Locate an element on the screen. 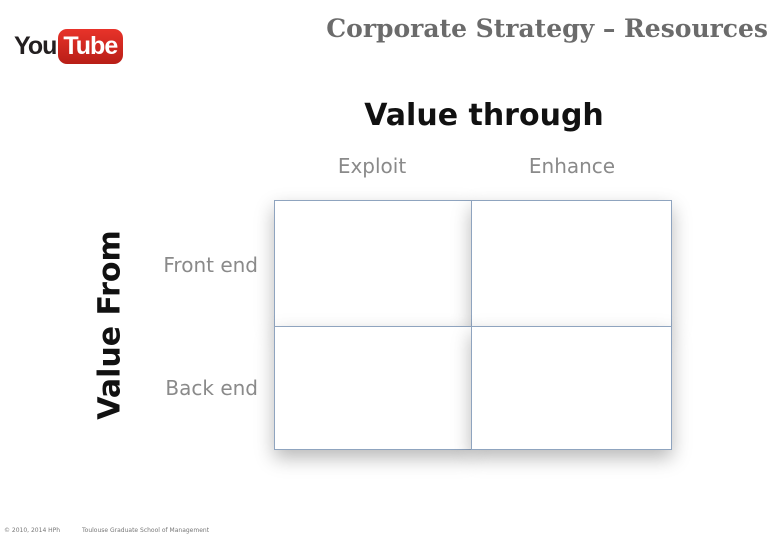 The width and height of the screenshot is (780, 540). matrix-cell-front-enhance is located at coordinates (571, 263).